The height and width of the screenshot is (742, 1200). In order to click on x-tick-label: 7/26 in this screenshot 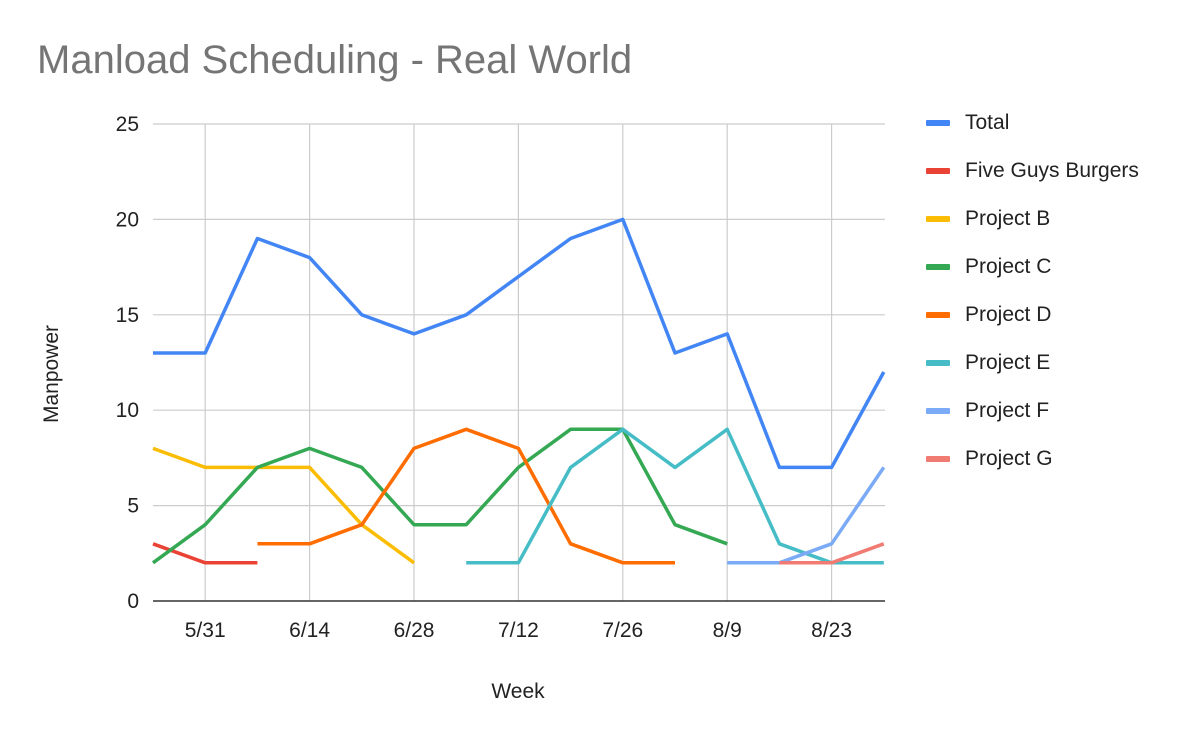, I will do `click(622, 630)`.